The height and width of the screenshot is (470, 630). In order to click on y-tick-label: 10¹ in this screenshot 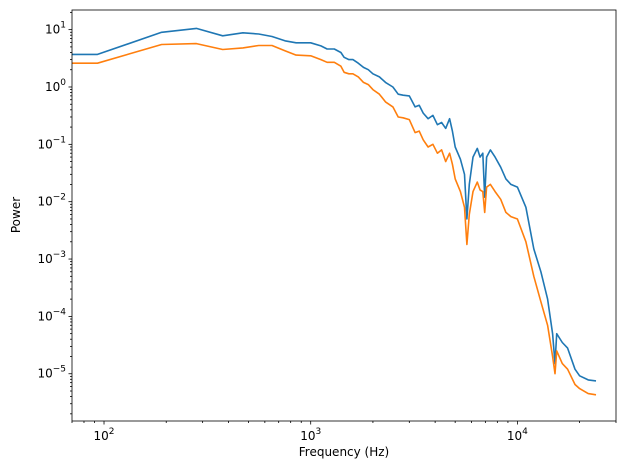, I will do `click(55, 29)`.